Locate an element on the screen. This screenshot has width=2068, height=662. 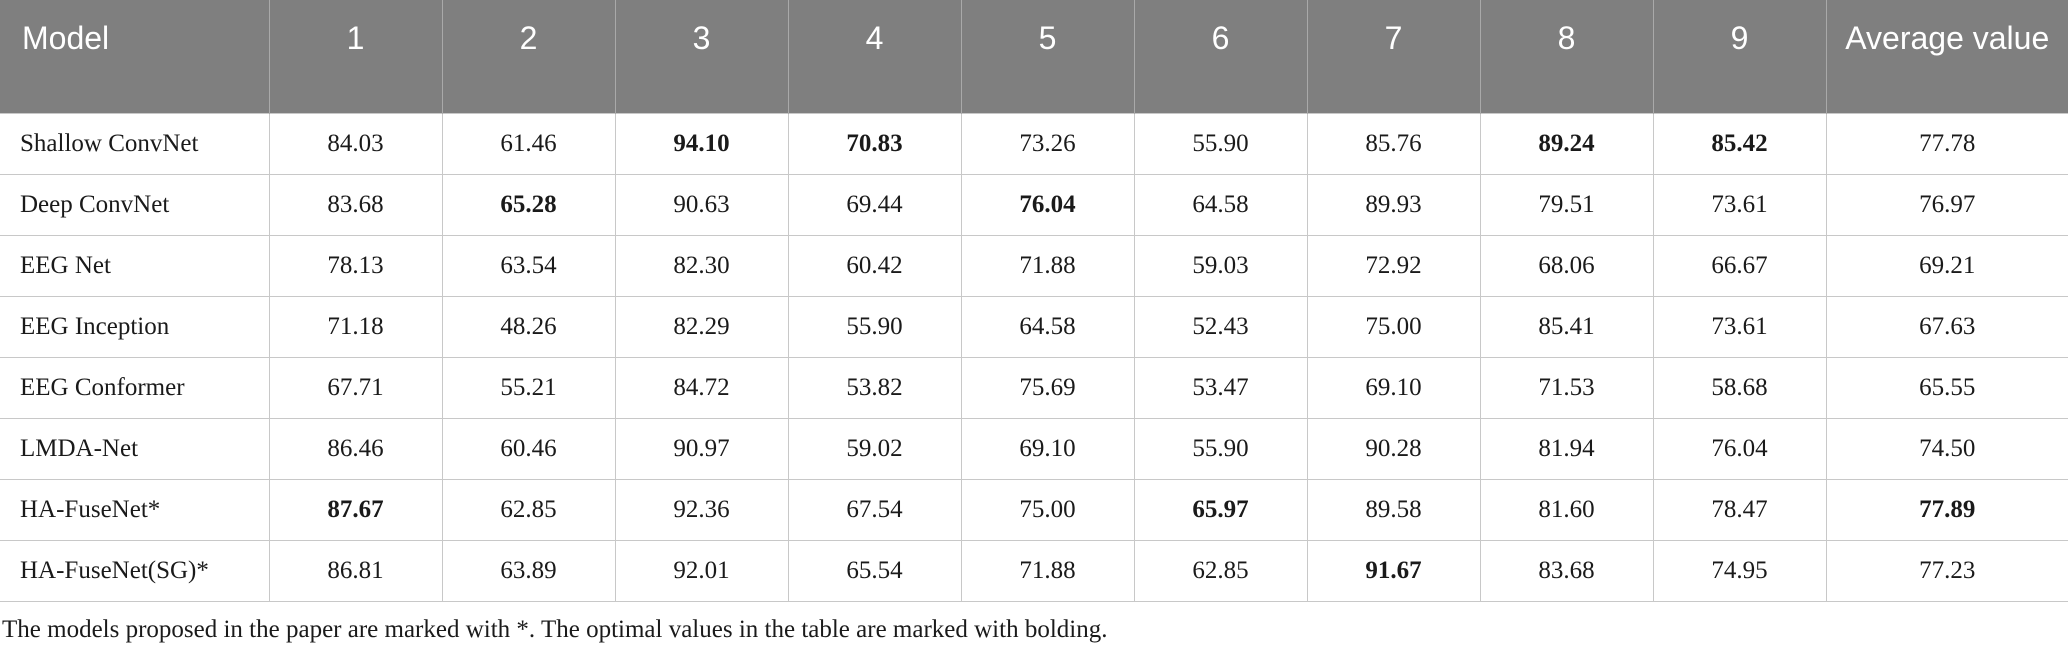
model-name: Shallow ConvNet is located at coordinates (135, 143).